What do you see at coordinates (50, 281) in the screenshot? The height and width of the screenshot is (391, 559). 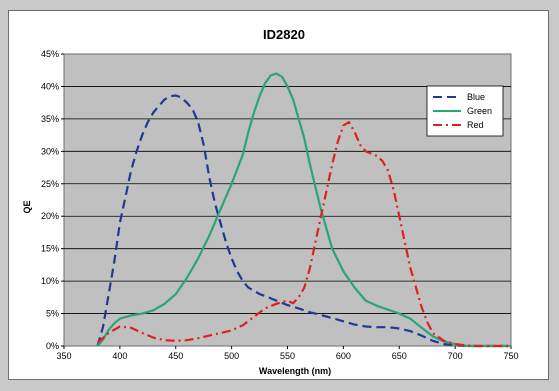 I see `y-tick-label: 10%` at bounding box center [50, 281].